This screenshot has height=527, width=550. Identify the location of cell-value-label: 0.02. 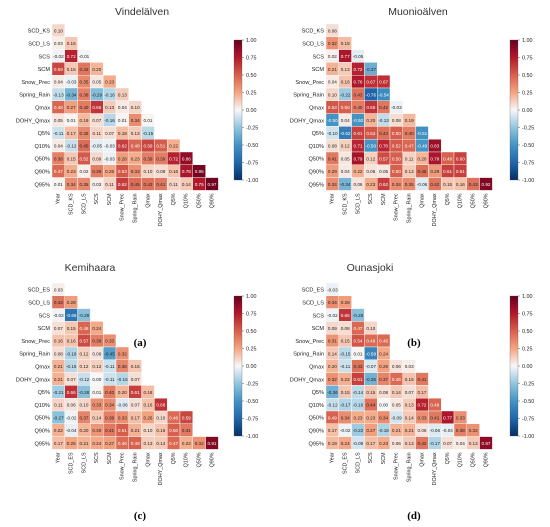
(84, 171).